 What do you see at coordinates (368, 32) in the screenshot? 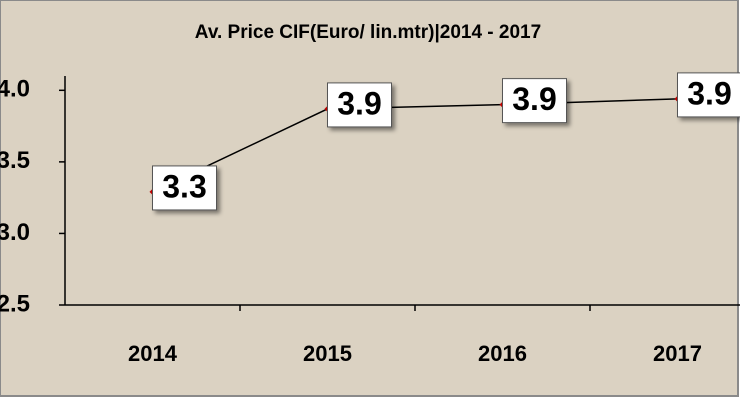
I see `chart-title: Av. Price CIF(Euro/ lin.mtr)|2014 - 2017` at bounding box center [368, 32].